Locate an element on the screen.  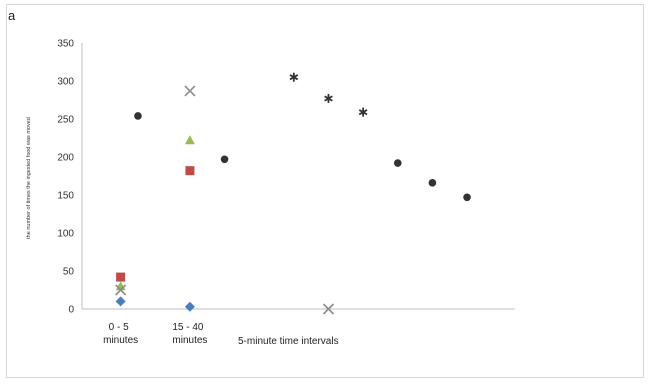
y-tick-label: 150 is located at coordinates (65, 196).